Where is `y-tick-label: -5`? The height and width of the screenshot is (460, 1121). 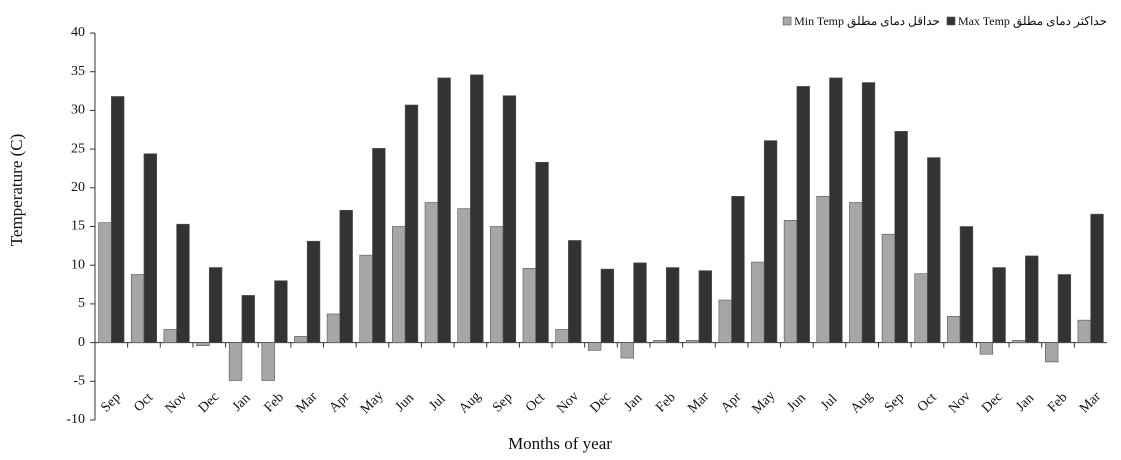 y-tick-label: -5 is located at coordinates (79, 381).